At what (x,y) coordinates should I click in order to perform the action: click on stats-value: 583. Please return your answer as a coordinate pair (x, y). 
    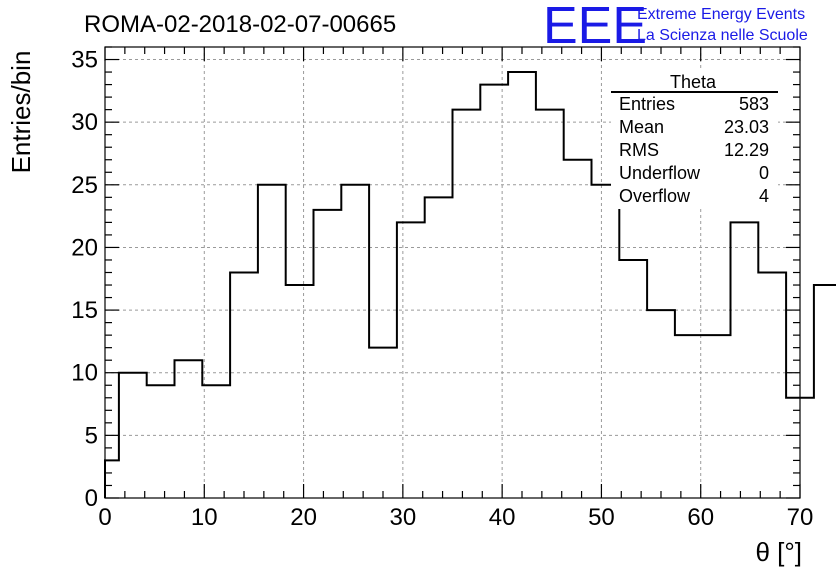
    Looking at the image, I should click on (754, 104).